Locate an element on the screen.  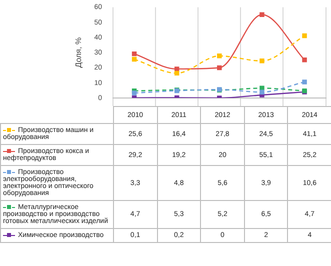
y-axis-title: Доля, % is located at coordinates (79, 52).